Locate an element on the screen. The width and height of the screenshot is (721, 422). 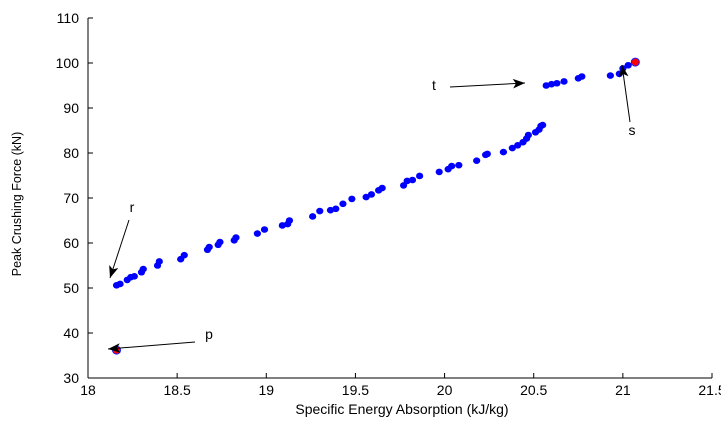
y-tick-label: 50 is located at coordinates (71, 288).